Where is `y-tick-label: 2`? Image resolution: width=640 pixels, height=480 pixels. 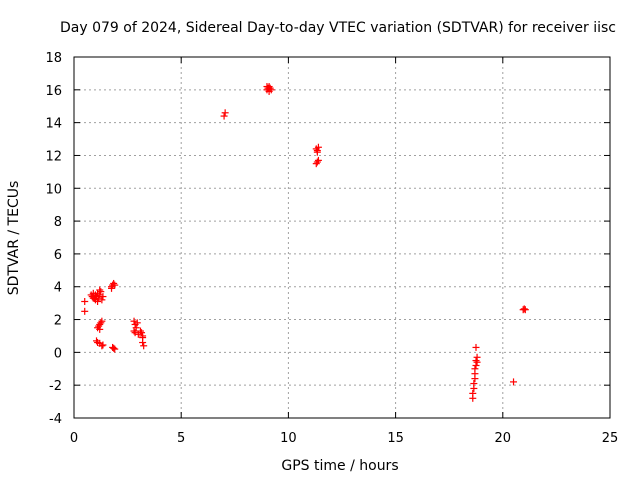
y-tick-label: 2 is located at coordinates (58, 321).